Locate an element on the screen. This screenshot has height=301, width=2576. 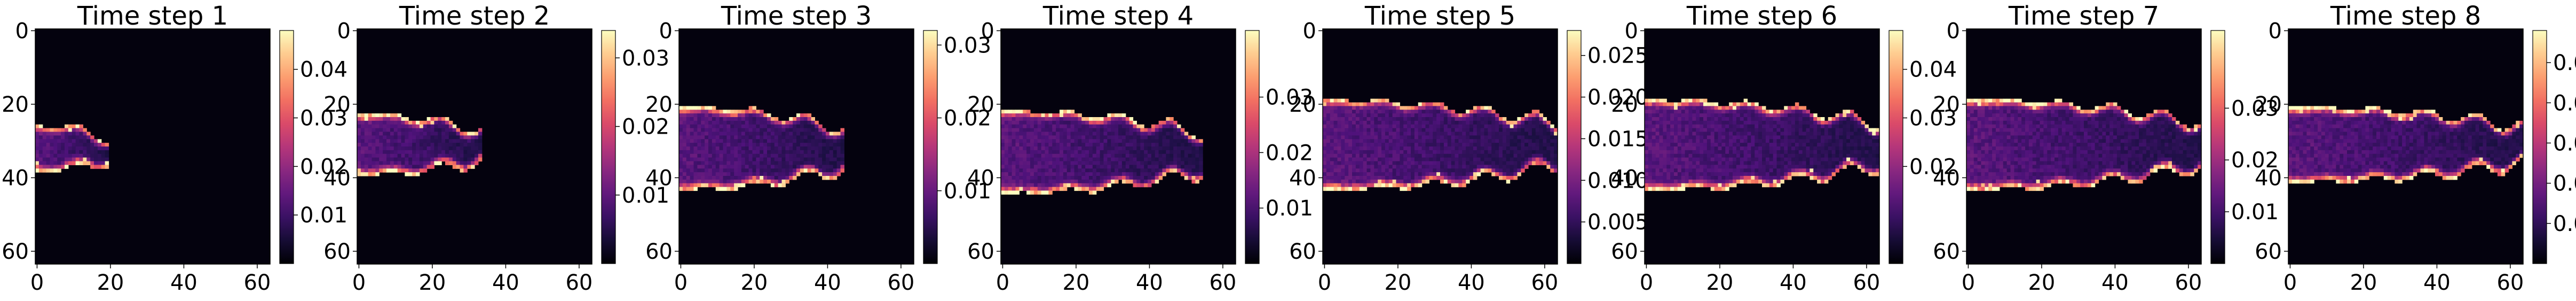
y-tick-label: 40 is located at coordinates (659, 178).